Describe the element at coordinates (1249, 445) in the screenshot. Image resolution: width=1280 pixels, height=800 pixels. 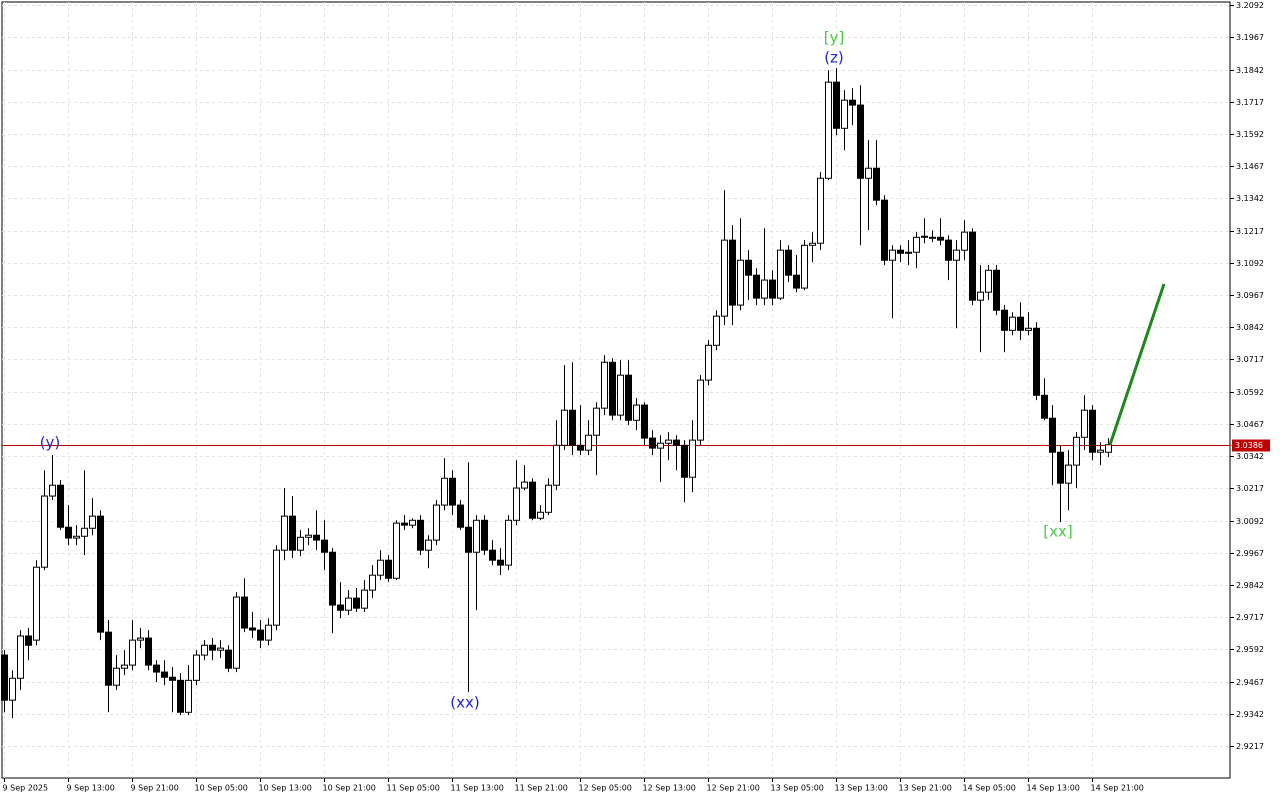
I see `current-price-label: 3.0386` at that location.